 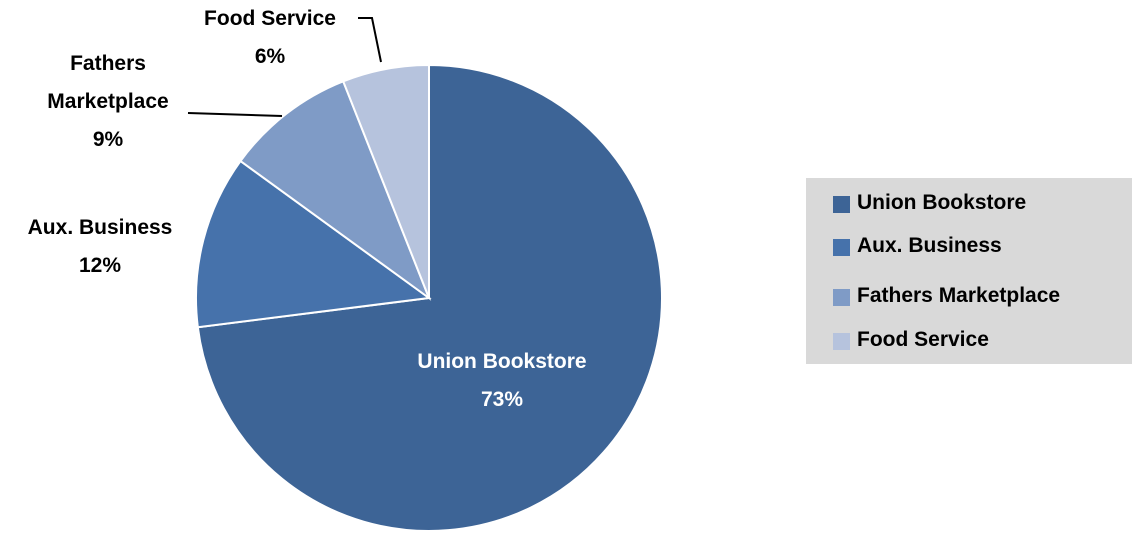 What do you see at coordinates (100, 265) in the screenshot?
I see `label-value: 12%` at bounding box center [100, 265].